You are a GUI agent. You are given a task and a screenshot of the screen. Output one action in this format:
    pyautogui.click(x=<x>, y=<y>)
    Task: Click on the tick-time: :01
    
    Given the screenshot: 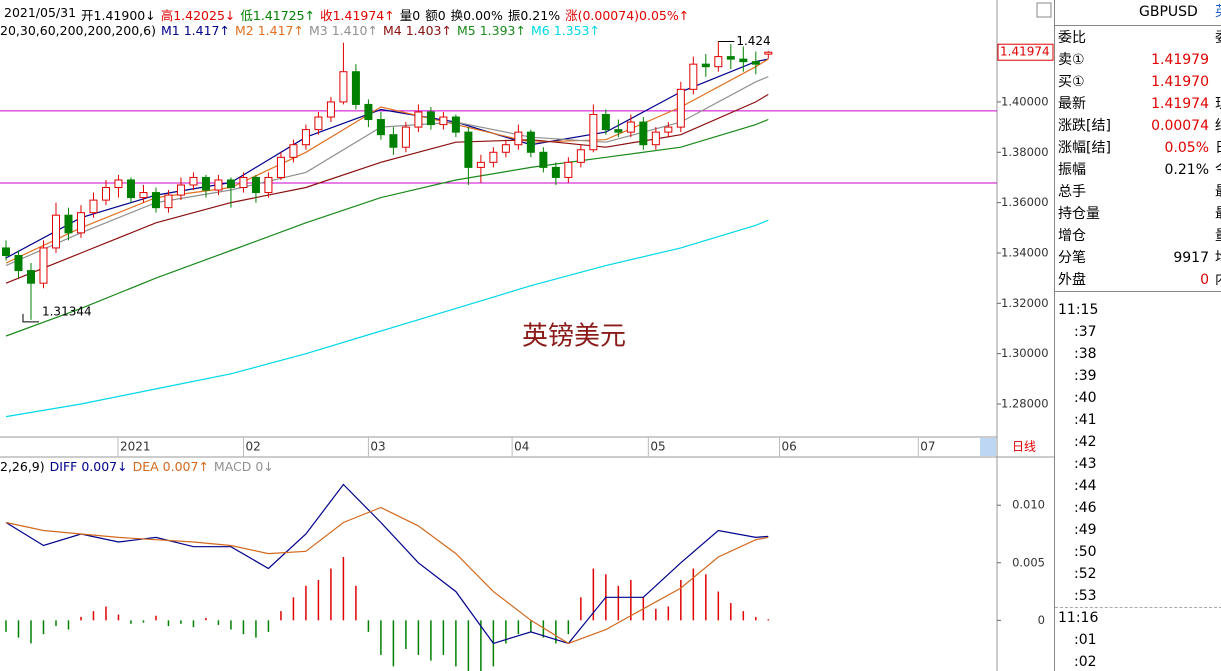 What is the action you would take?
    pyautogui.click(x=1085, y=640)
    